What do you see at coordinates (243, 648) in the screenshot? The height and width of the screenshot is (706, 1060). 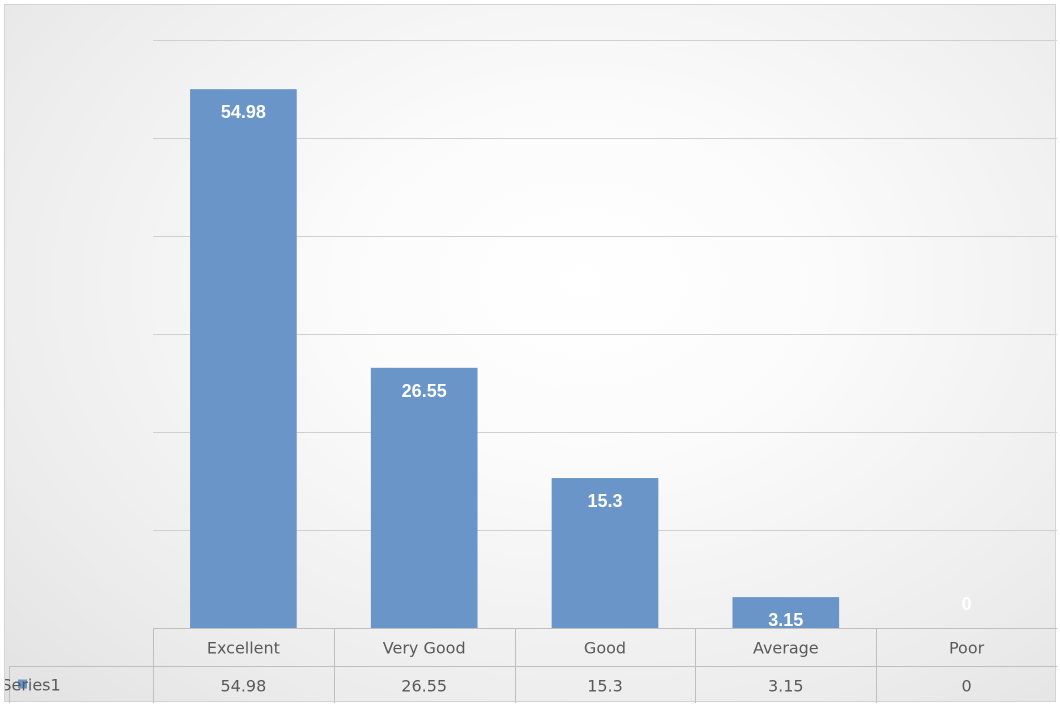 I see `tick-label-0: Excellent` at bounding box center [243, 648].